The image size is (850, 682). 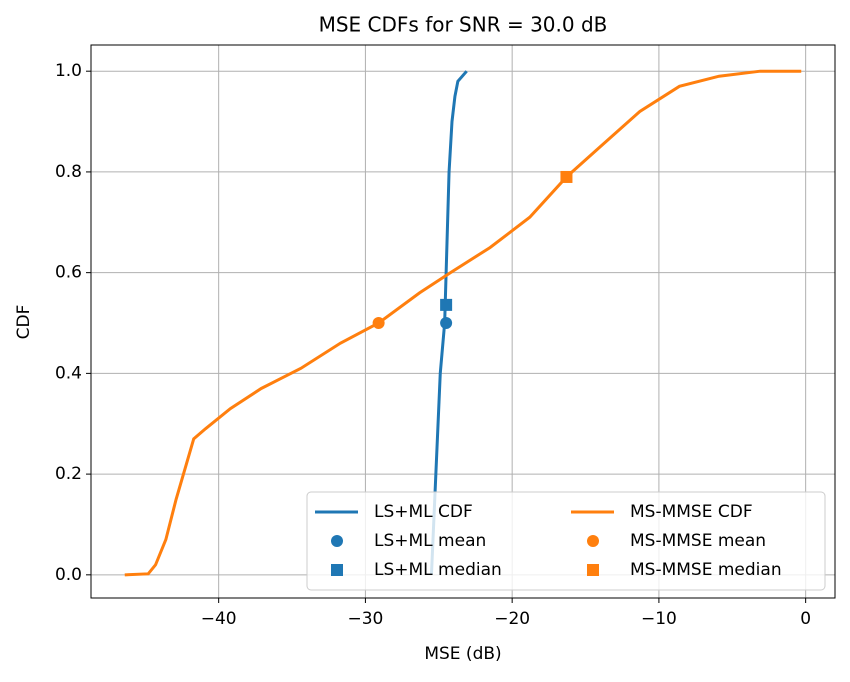 I want to click on legend-label: LS+ML mean, so click(x=430, y=541).